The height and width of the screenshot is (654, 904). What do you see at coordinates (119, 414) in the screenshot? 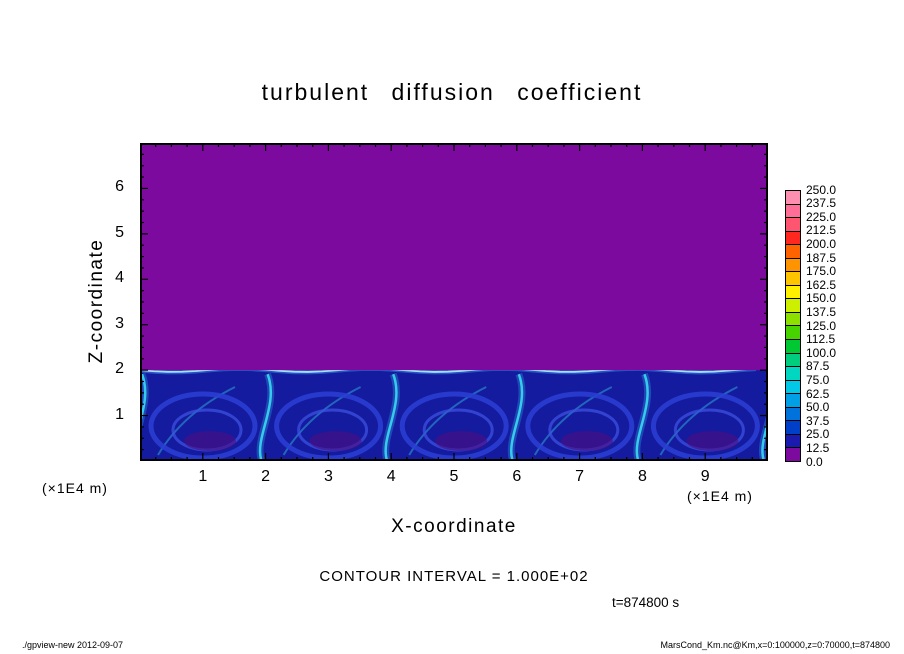
I see `y-tick-label: 1` at bounding box center [119, 414].